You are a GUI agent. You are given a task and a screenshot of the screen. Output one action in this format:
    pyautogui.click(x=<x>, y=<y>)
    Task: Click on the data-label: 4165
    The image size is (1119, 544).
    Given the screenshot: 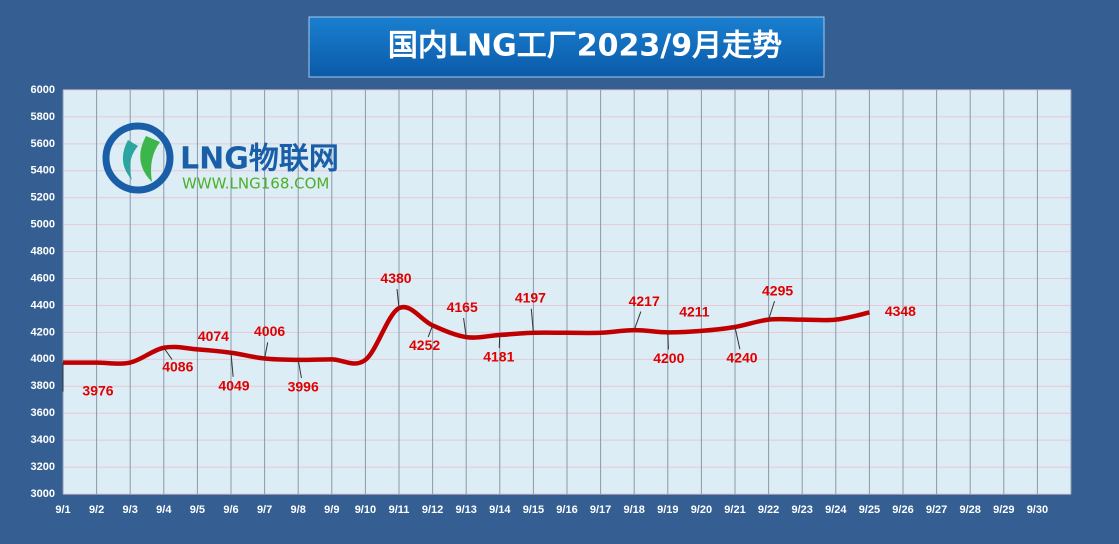 What is the action you would take?
    pyautogui.click(x=462, y=307)
    